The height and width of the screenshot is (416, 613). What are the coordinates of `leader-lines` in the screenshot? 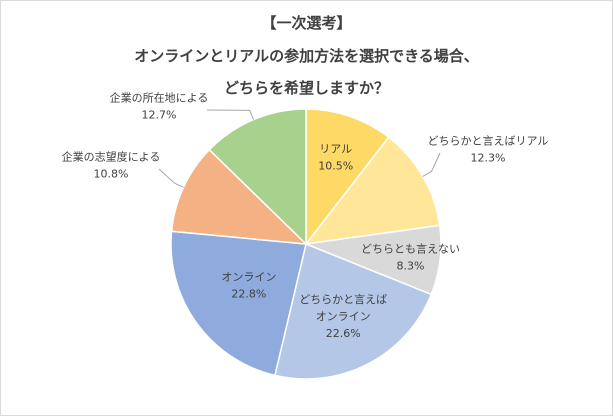 It's located at (299, 148).